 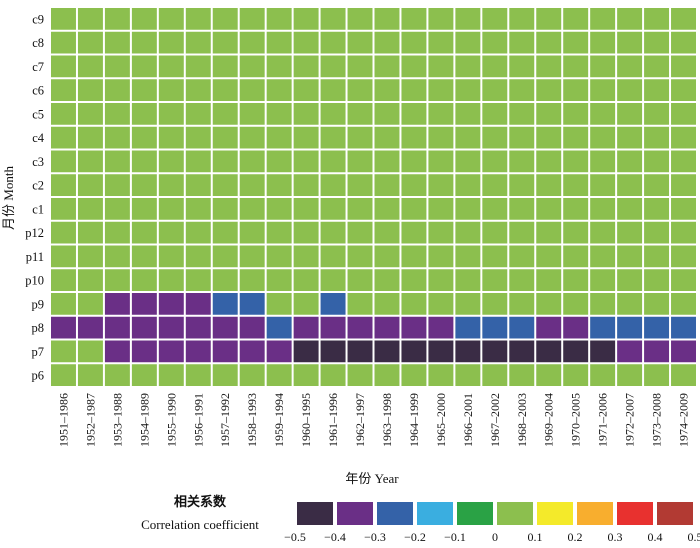 I want to click on colorbar-title-en: Correlation coefficient, so click(x=200, y=524).